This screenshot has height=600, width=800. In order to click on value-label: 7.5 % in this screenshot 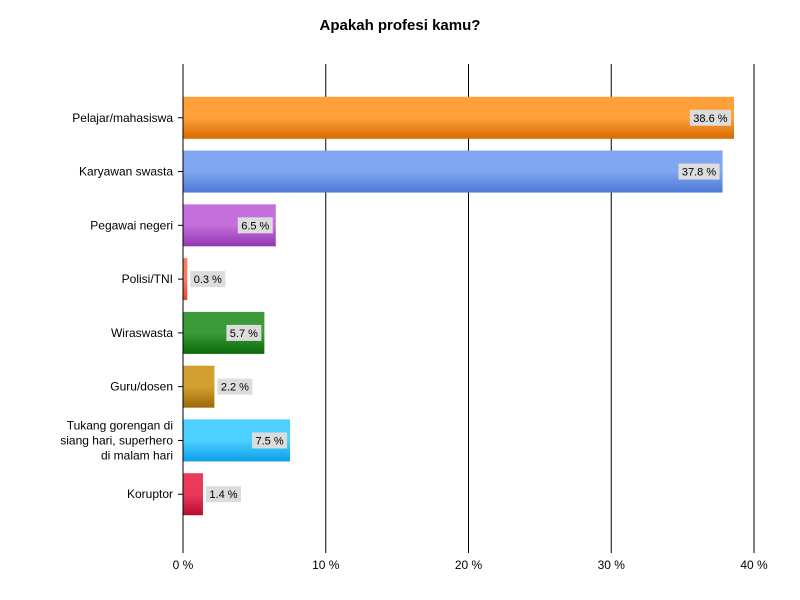, I will do `click(269, 441)`.